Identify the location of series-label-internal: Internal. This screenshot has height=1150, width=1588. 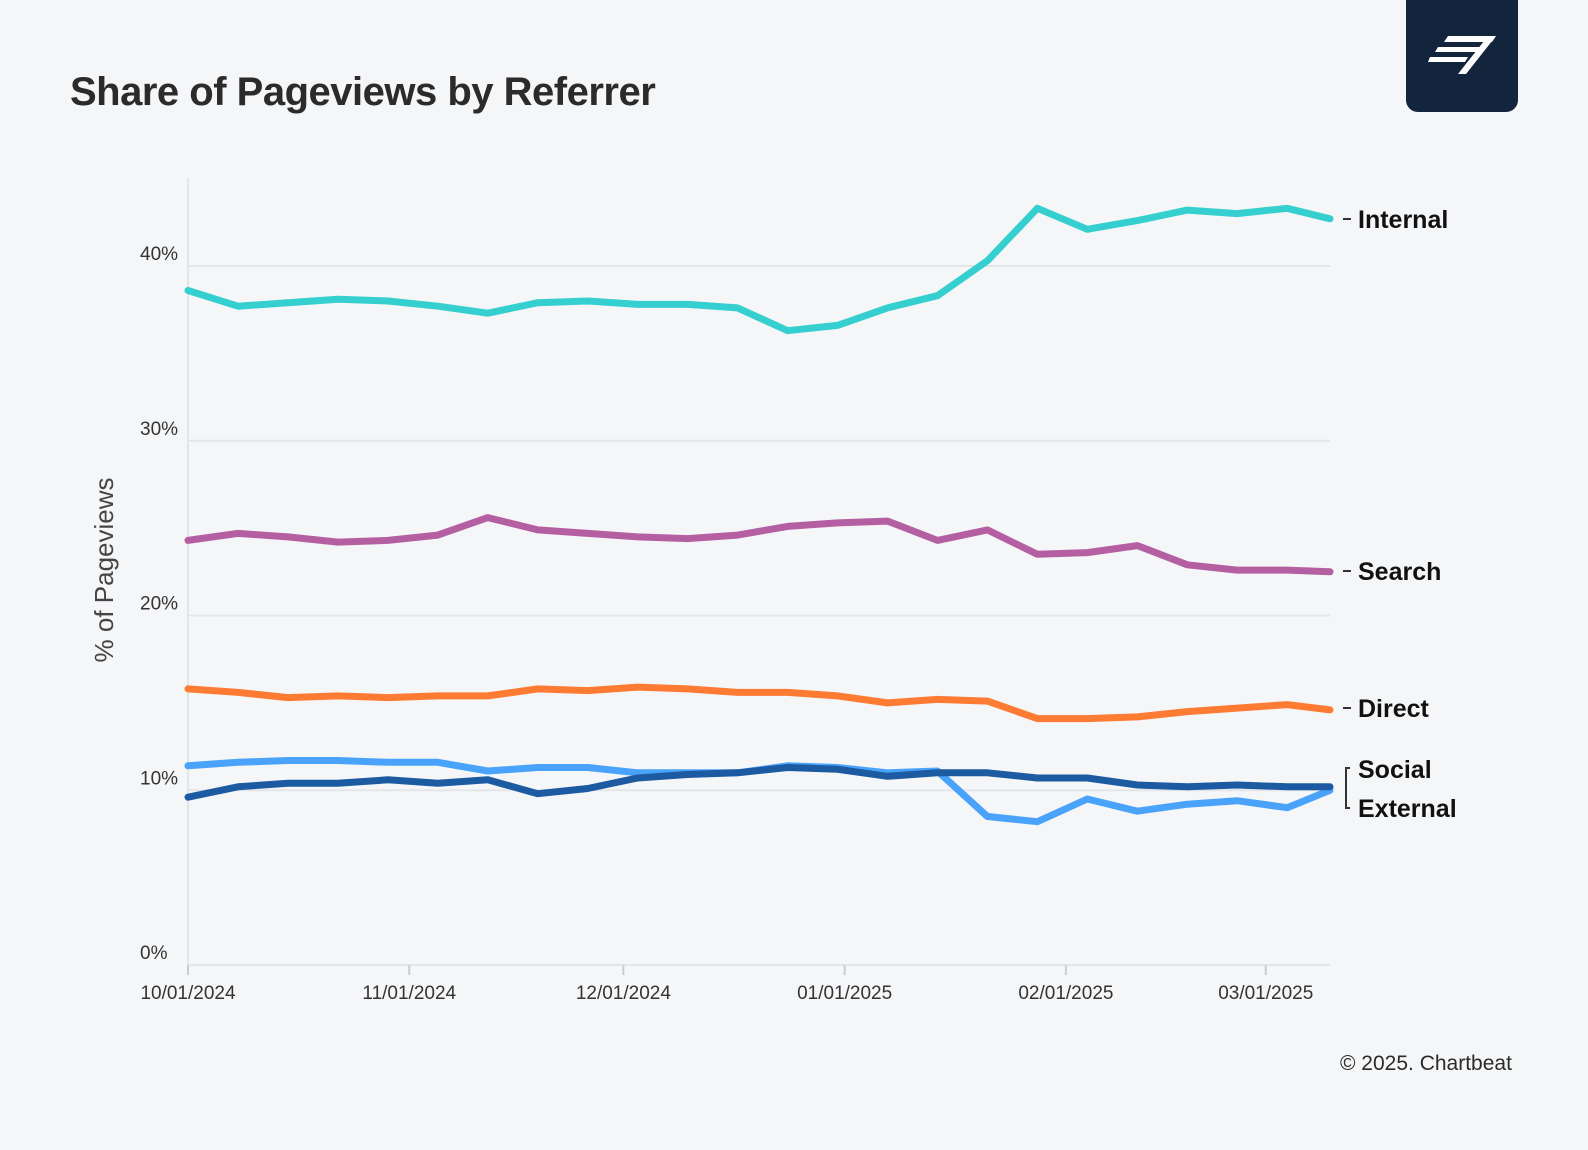
(1403, 220).